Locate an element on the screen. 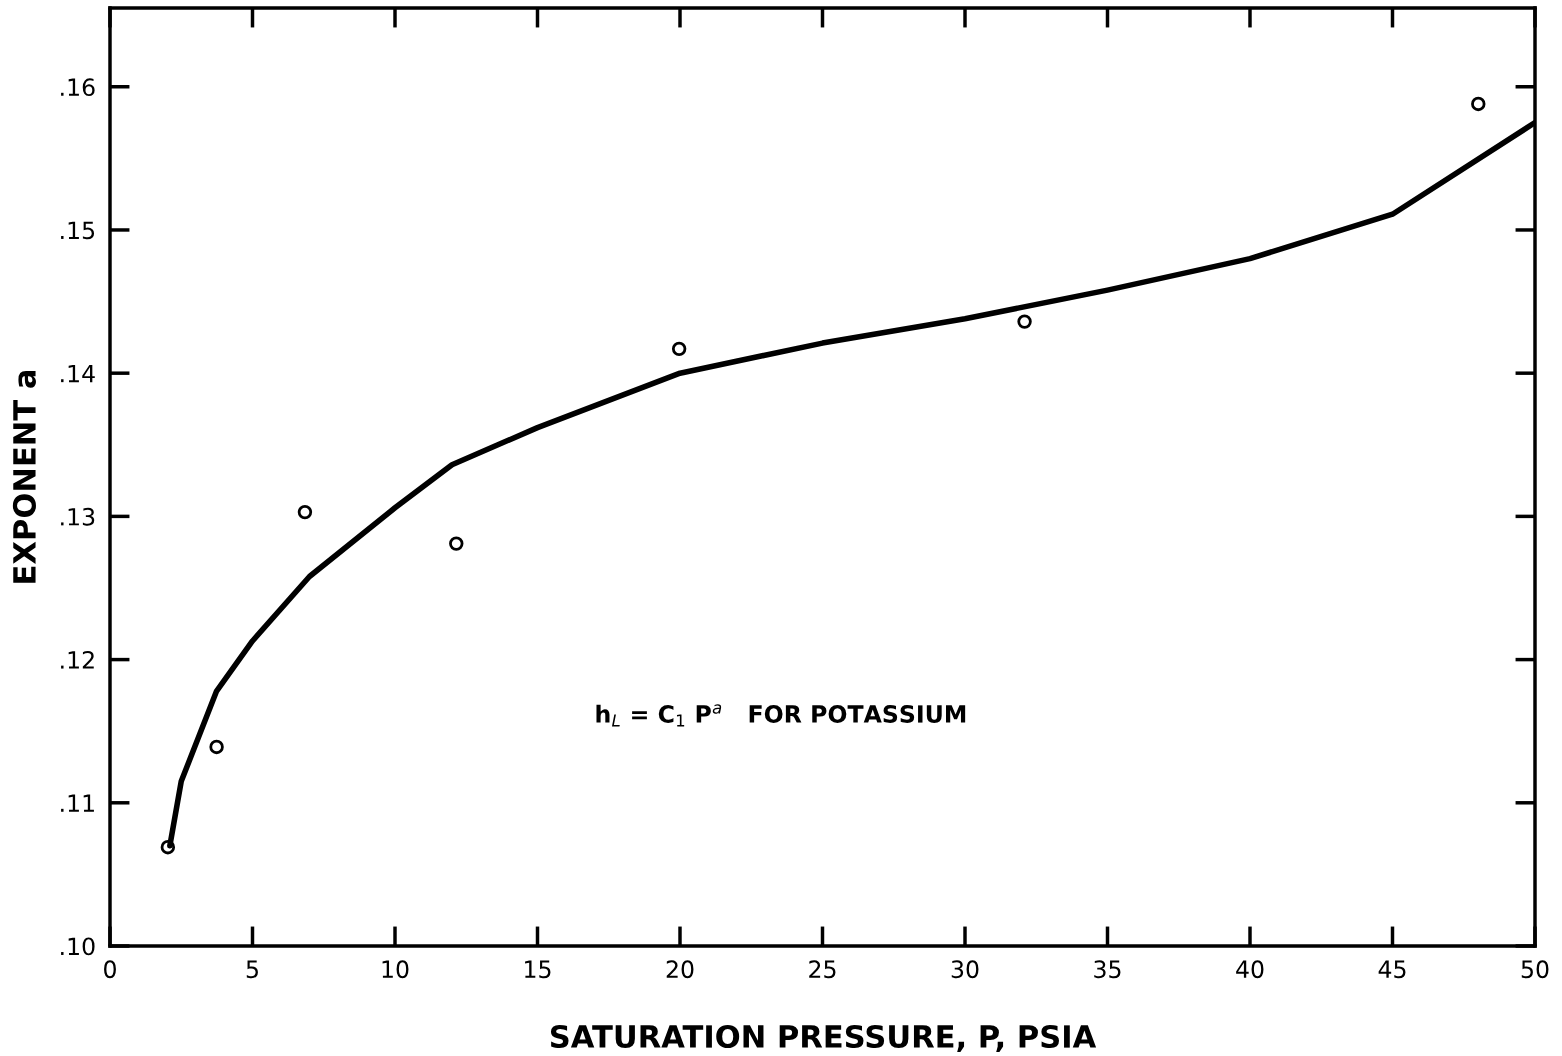 This screenshot has width=1562, height=1056. x-tick-label: 45 is located at coordinates (1392, 969).